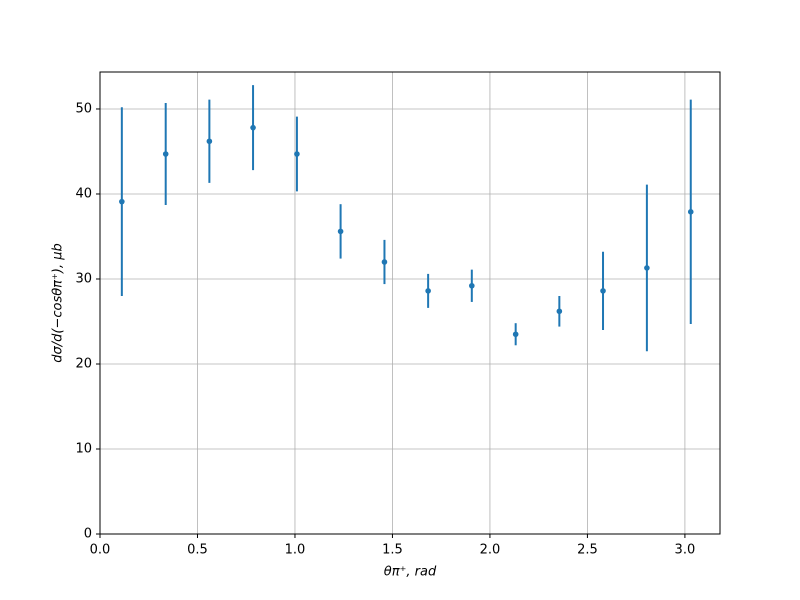  What do you see at coordinates (83, 193) in the screenshot?
I see `y-tick-label: 40` at bounding box center [83, 193].